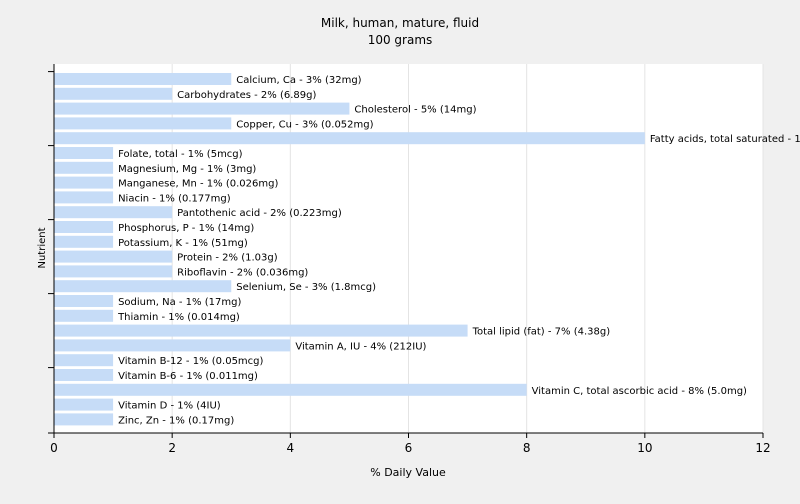 The height and width of the screenshot is (504, 800). I want to click on bar-label: Pantothenic acid - 2% (0.223mg), so click(259, 213).